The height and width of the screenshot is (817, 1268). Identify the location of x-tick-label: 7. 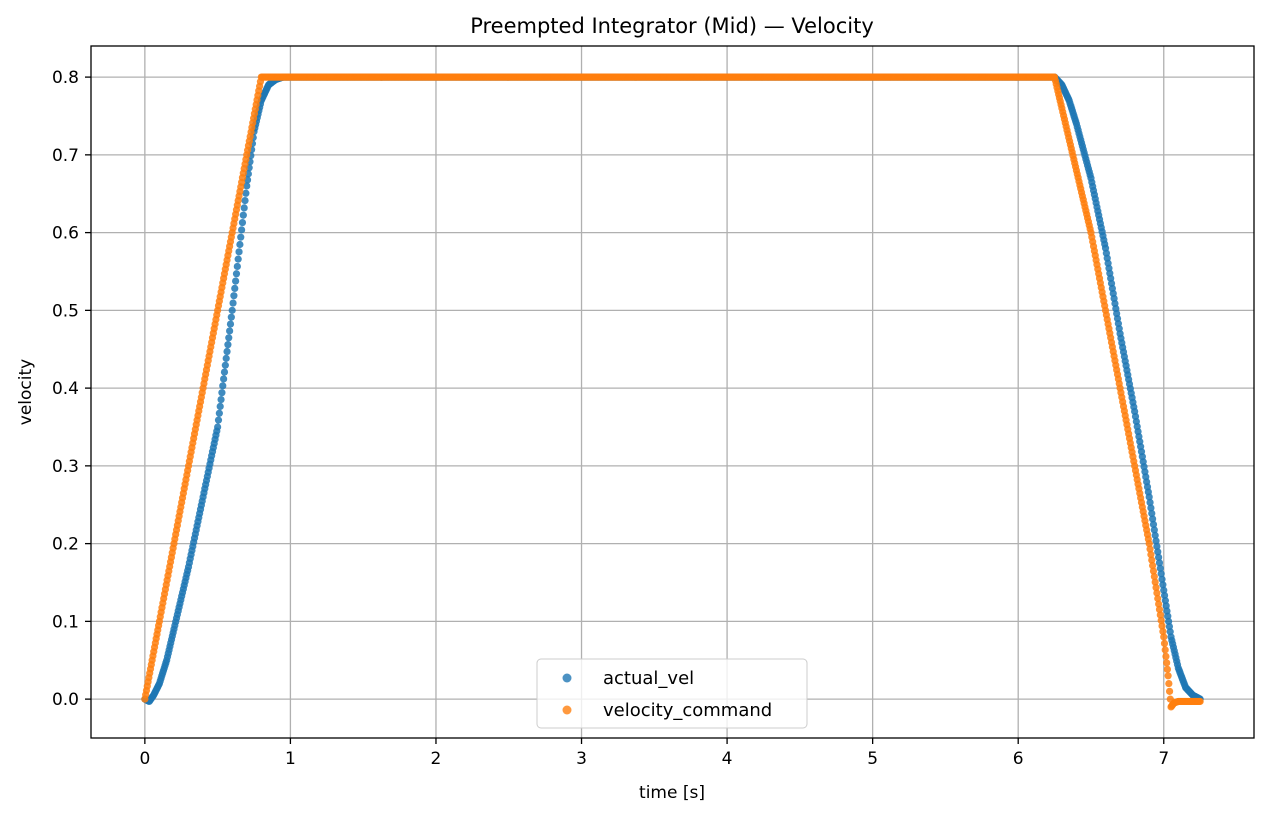
(1163, 759).